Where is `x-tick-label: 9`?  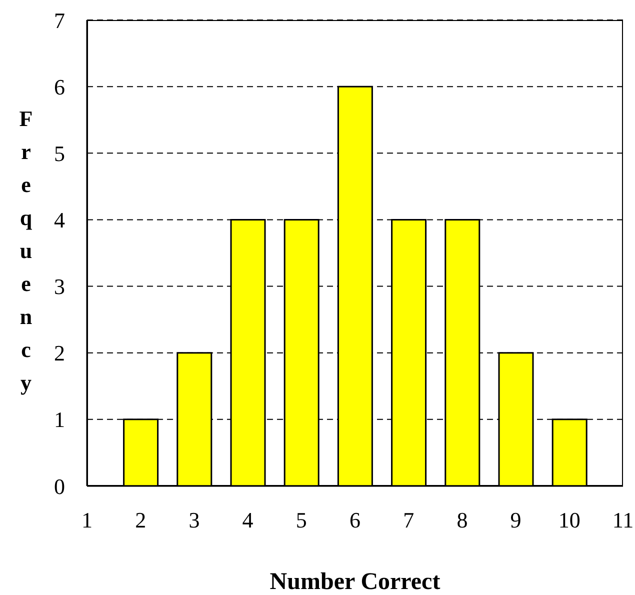 x-tick-label: 9 is located at coordinates (516, 520).